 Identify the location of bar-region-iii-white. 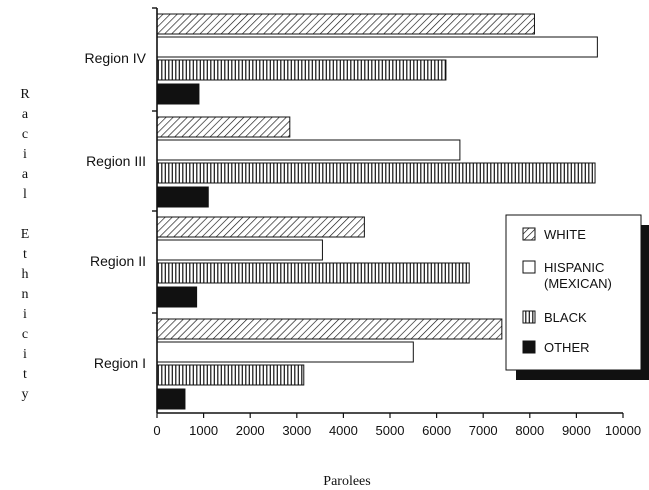
(223, 127).